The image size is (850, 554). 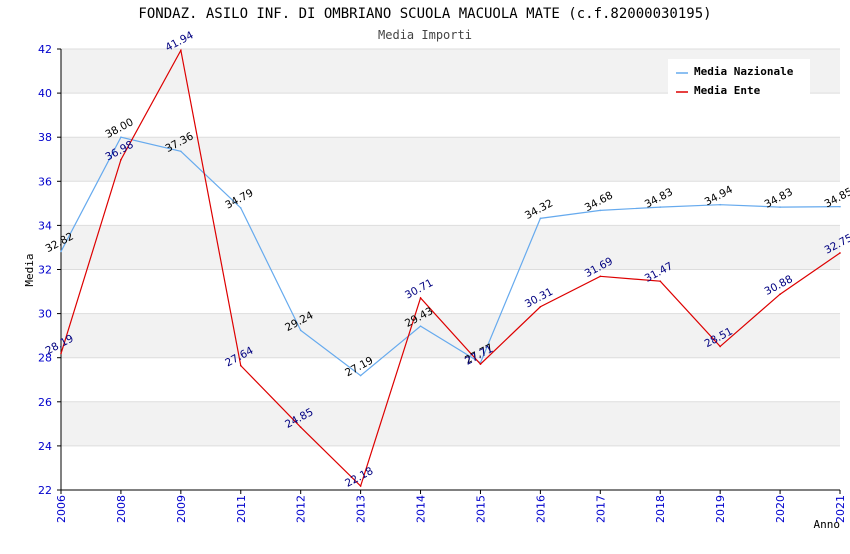 I want to click on legend-box, so click(x=739, y=78).